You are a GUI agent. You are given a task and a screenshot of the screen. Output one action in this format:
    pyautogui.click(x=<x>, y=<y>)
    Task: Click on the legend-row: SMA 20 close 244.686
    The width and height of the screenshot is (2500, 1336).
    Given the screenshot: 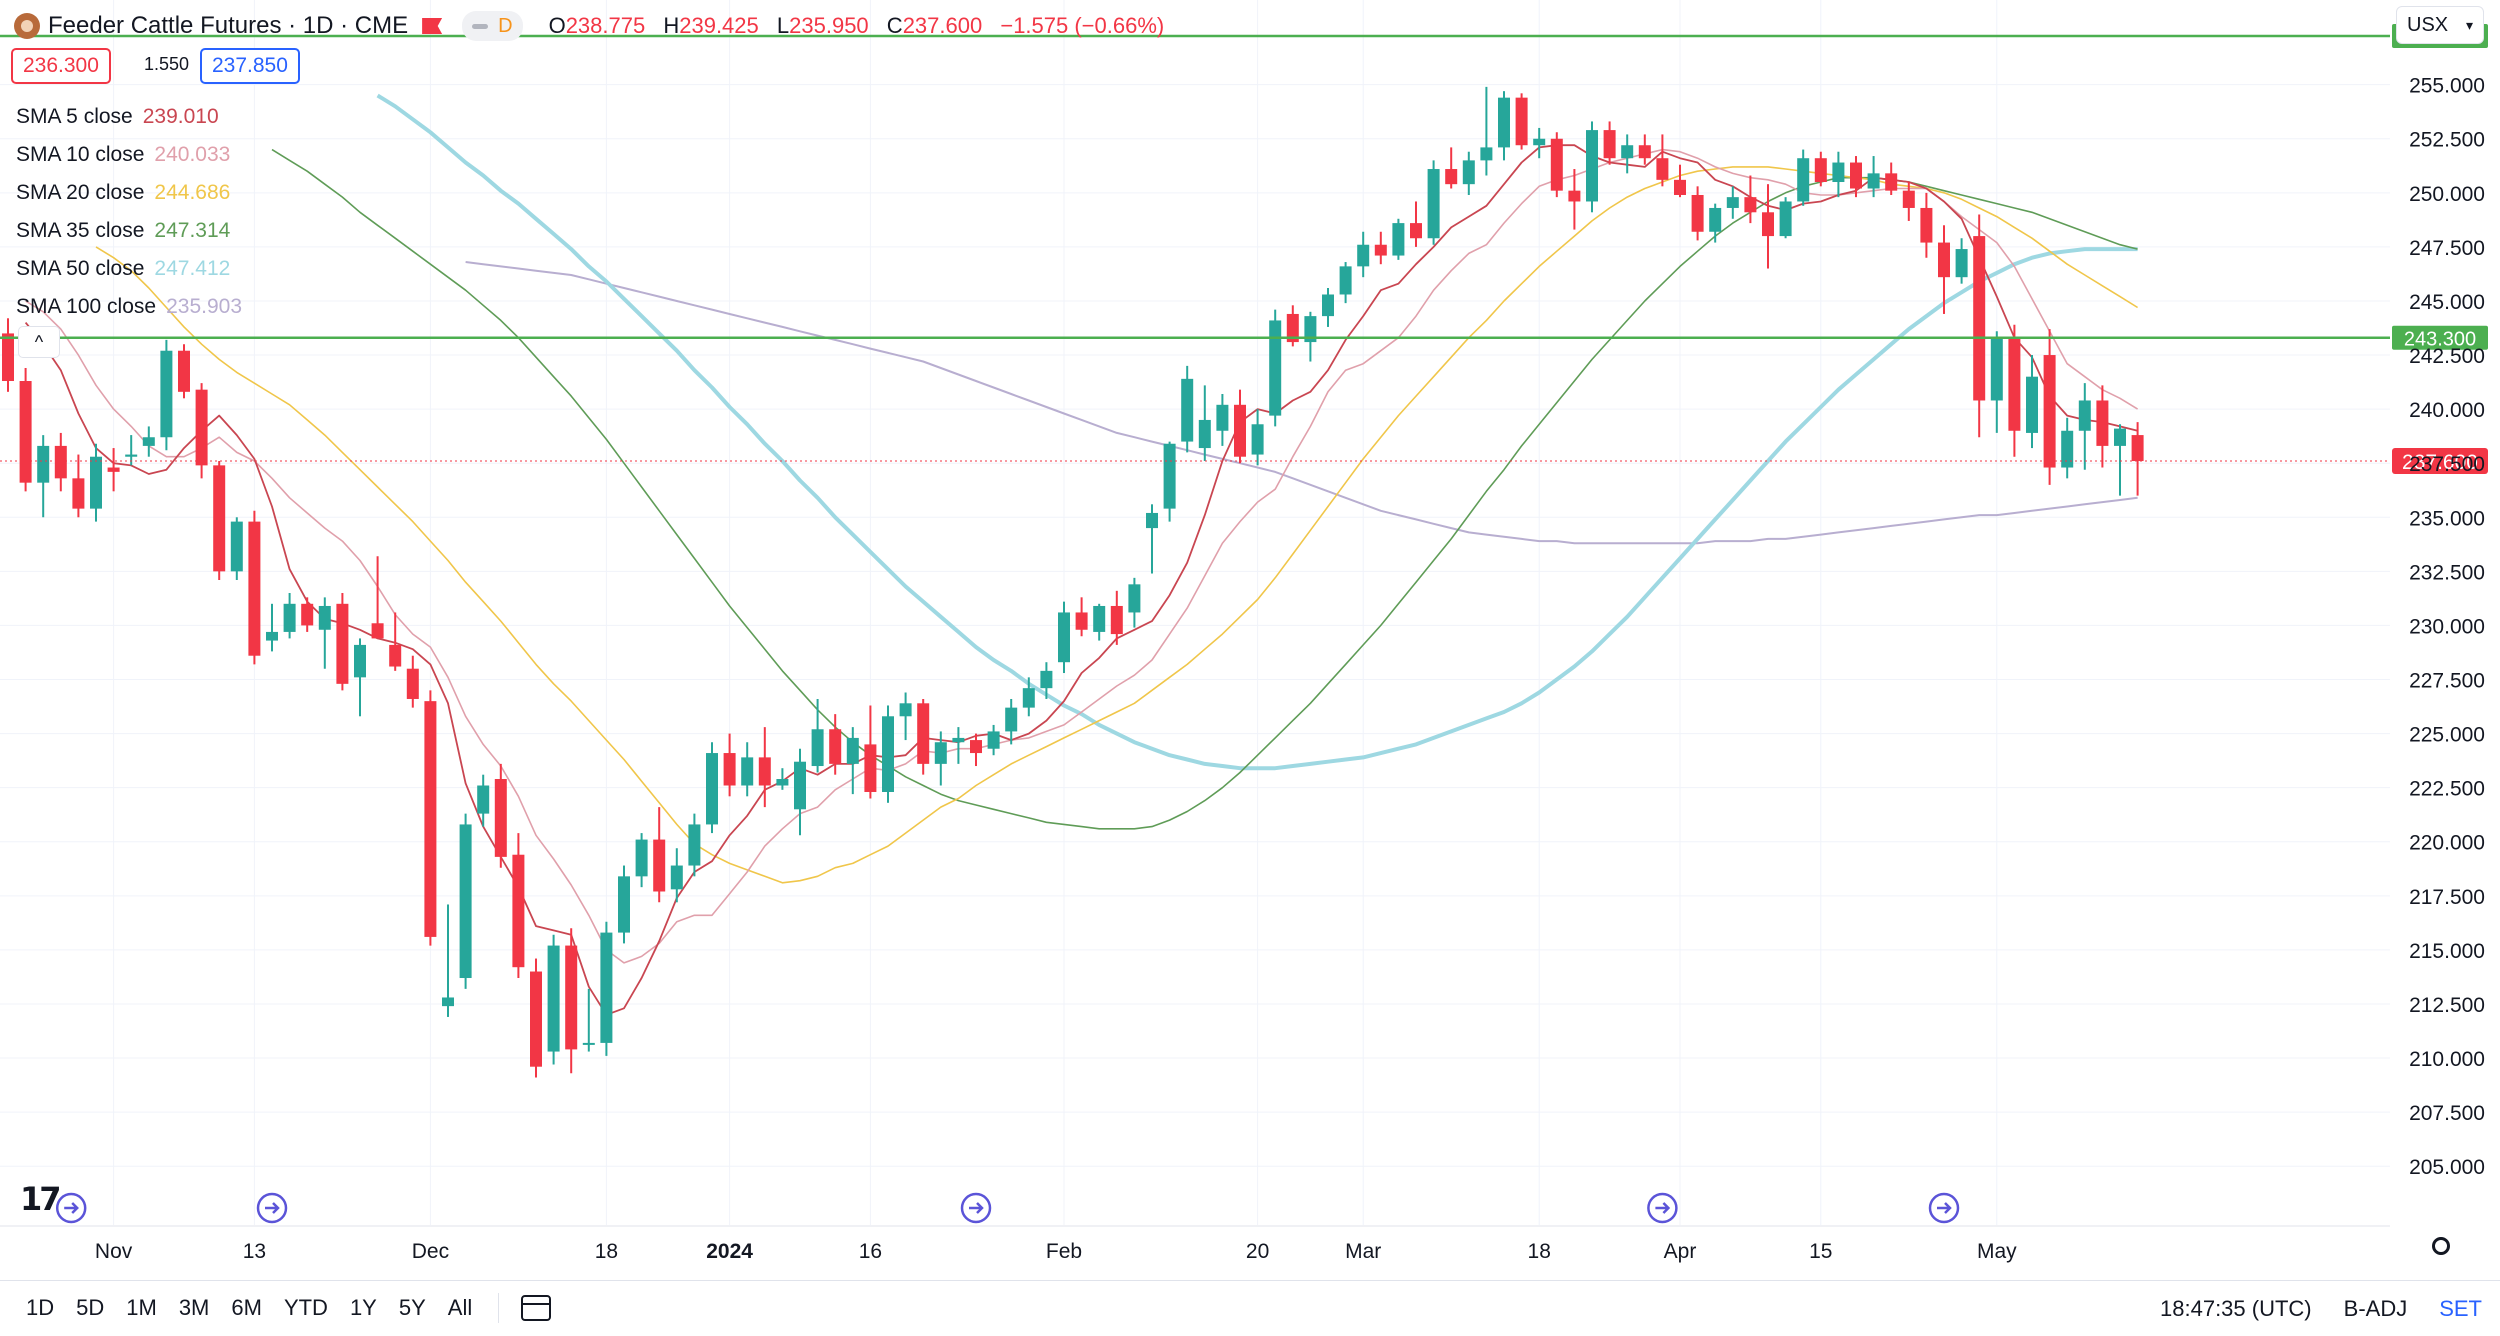 What is the action you would take?
    pyautogui.click(x=129, y=193)
    